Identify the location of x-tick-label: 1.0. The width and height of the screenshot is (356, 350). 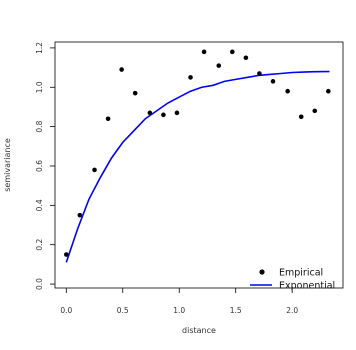
(179, 310).